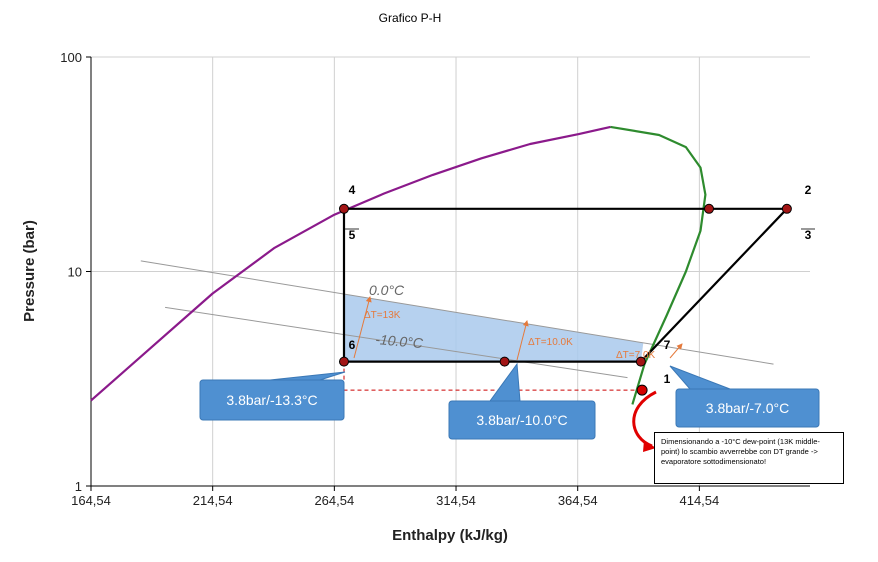 This screenshot has height=562, width=878. I want to click on marker-label: 5, so click(352, 235).